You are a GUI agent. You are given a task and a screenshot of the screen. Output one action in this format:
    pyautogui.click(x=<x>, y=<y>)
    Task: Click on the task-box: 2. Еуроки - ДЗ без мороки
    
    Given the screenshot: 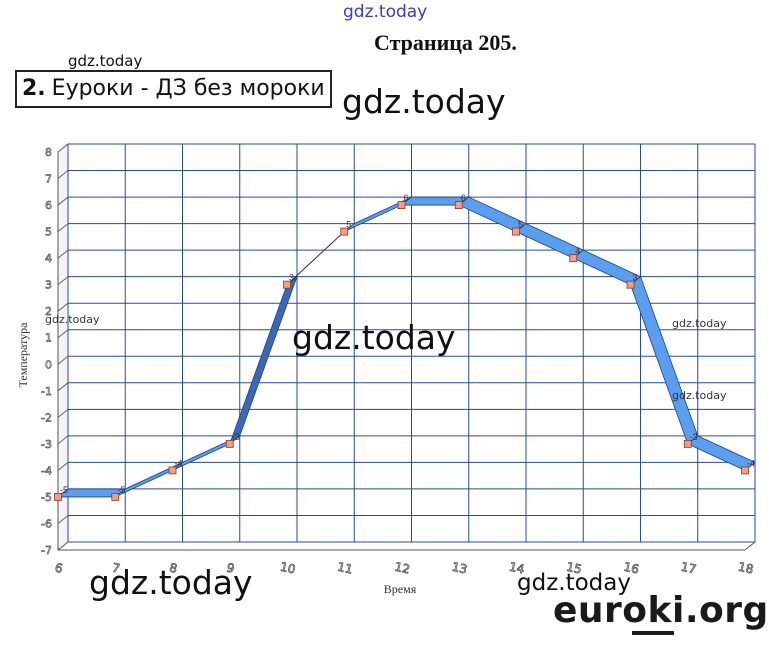 What is the action you would take?
    pyautogui.click(x=173, y=89)
    